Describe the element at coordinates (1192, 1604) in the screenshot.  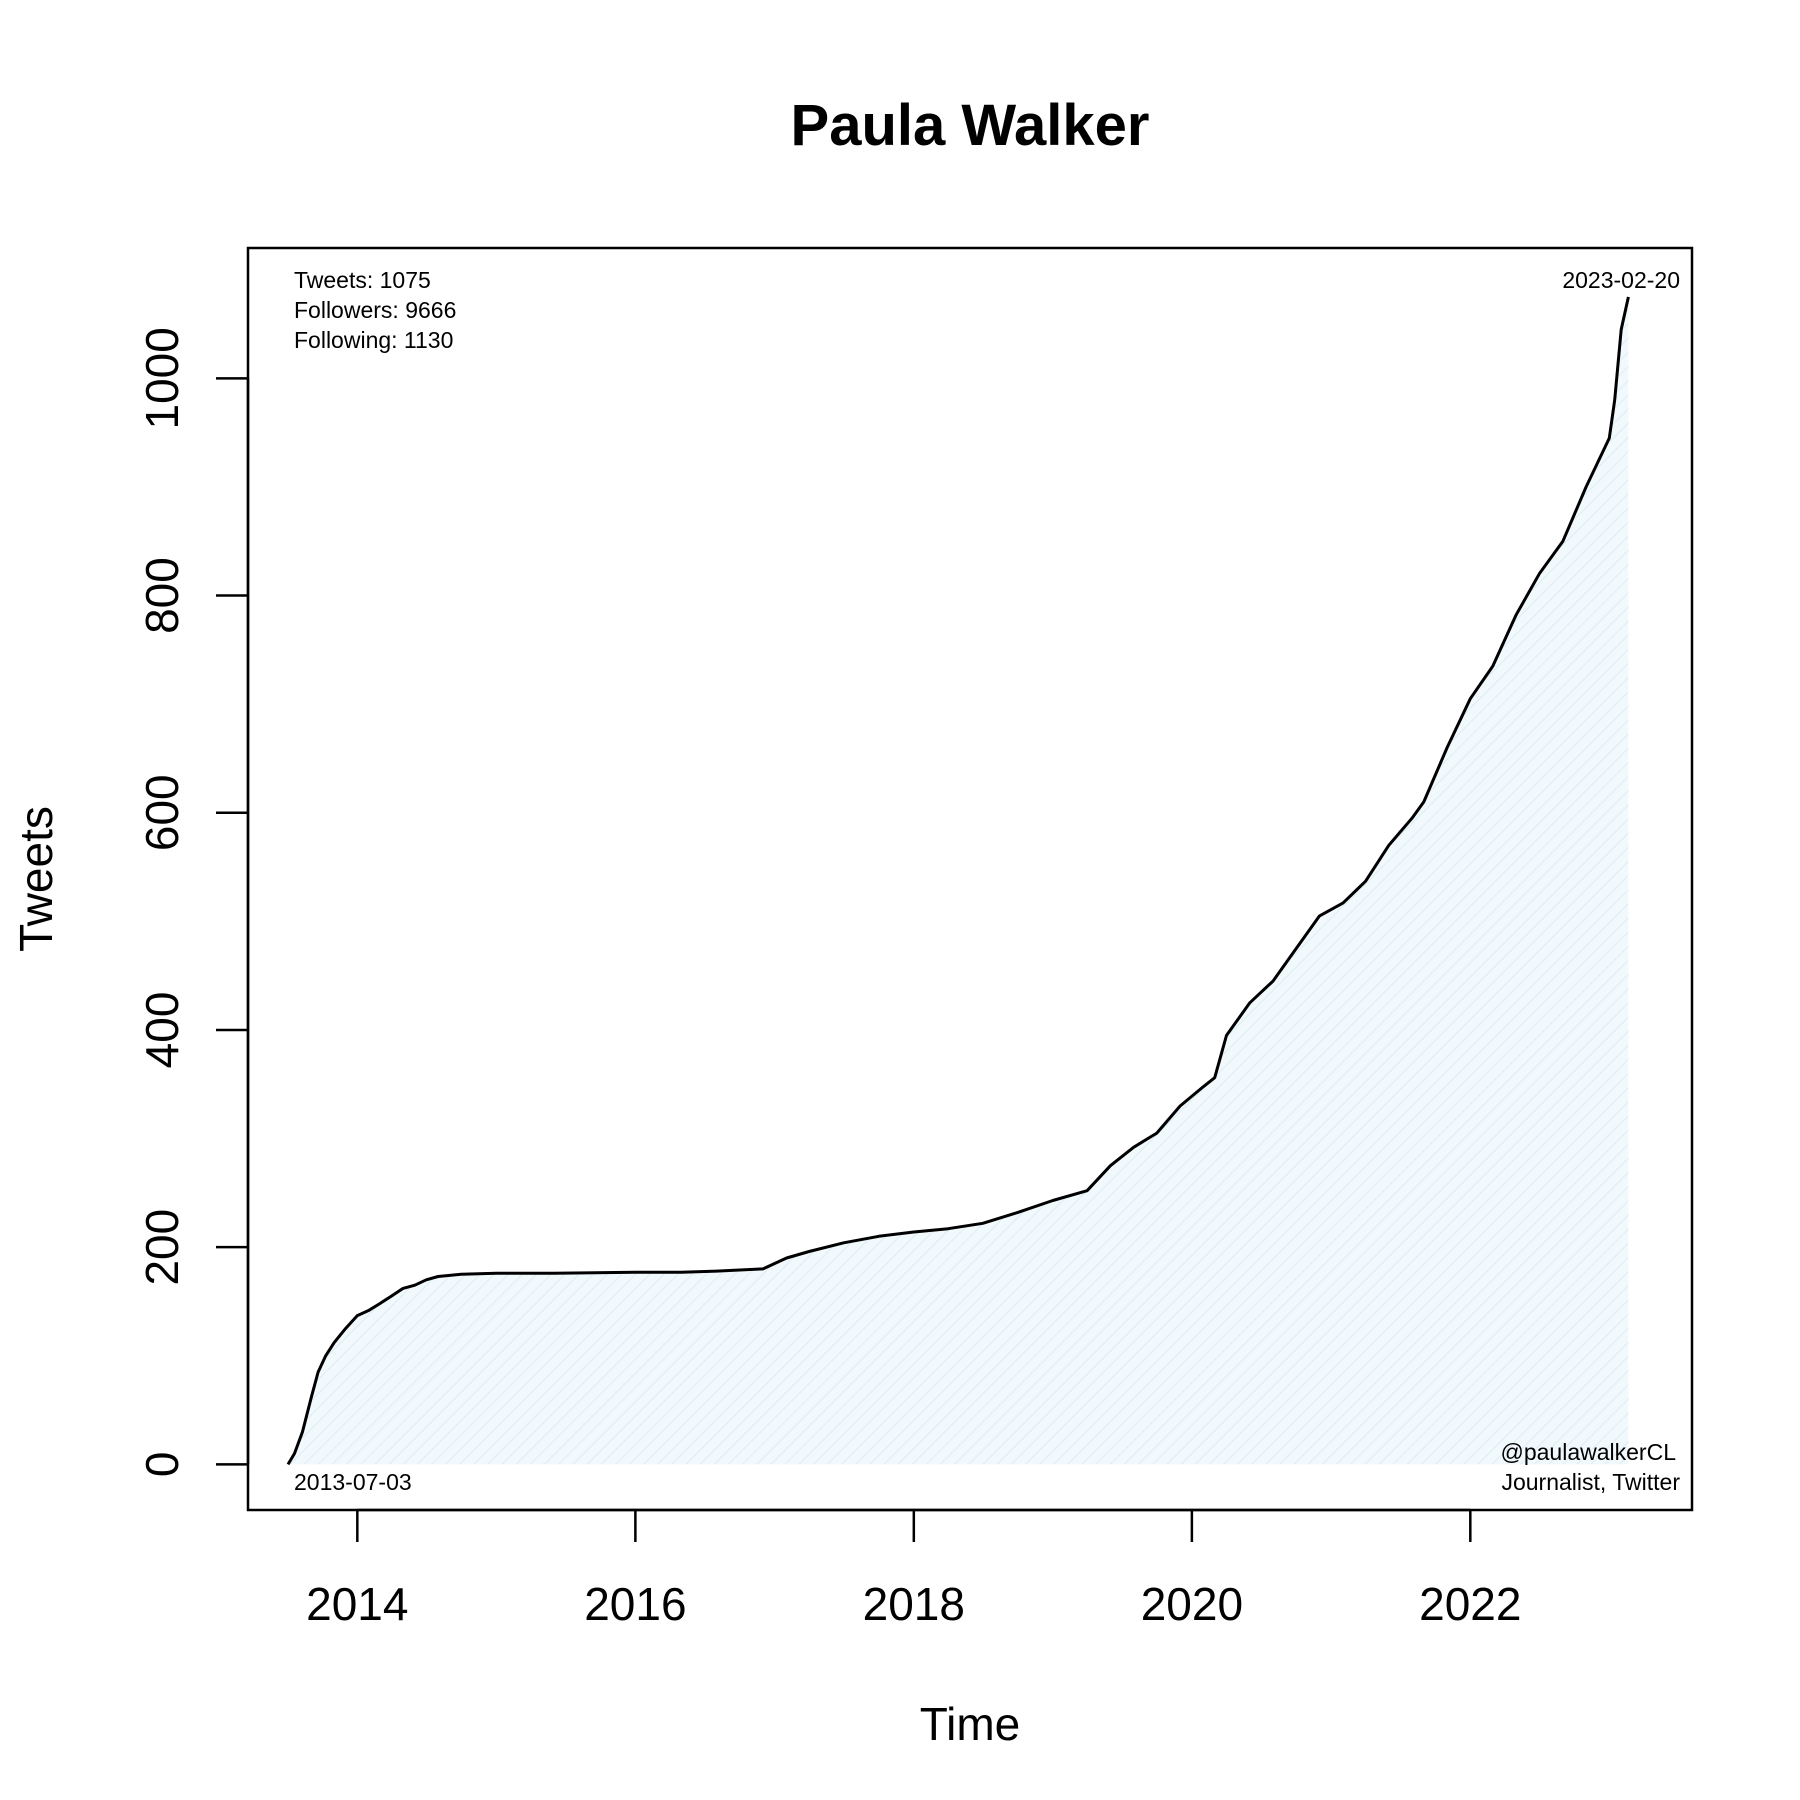
I see `x-tick-label-2020: 2020` at that location.